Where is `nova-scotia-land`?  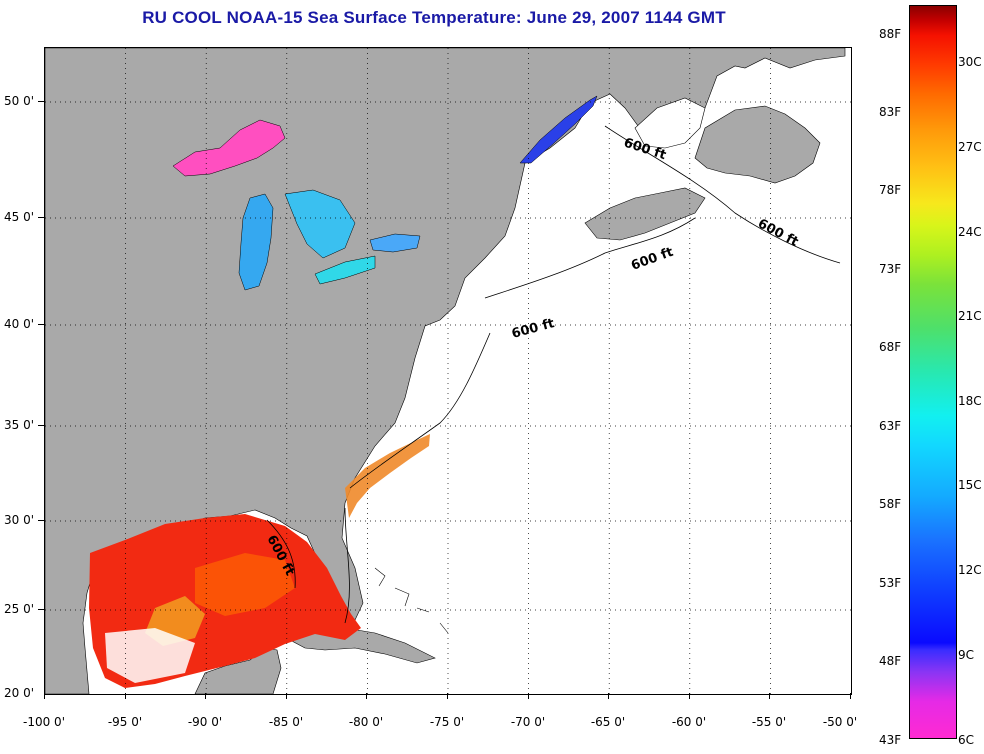
nova-scotia-land is located at coordinates (645, 214).